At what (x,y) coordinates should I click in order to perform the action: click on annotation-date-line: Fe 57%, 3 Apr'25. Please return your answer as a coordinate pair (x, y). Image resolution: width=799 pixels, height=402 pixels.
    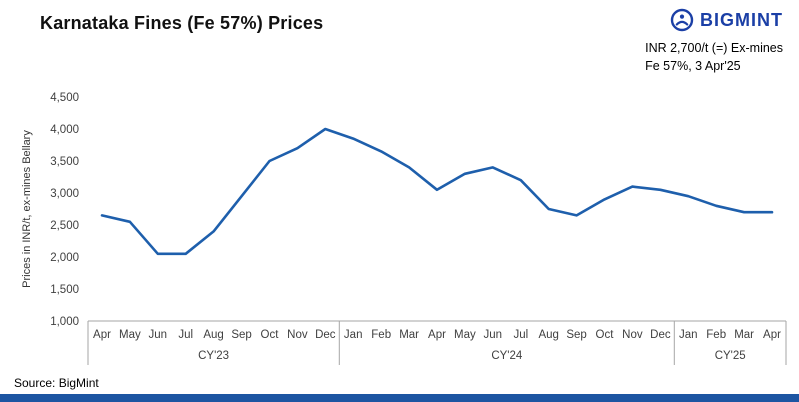
    Looking at the image, I should click on (693, 65).